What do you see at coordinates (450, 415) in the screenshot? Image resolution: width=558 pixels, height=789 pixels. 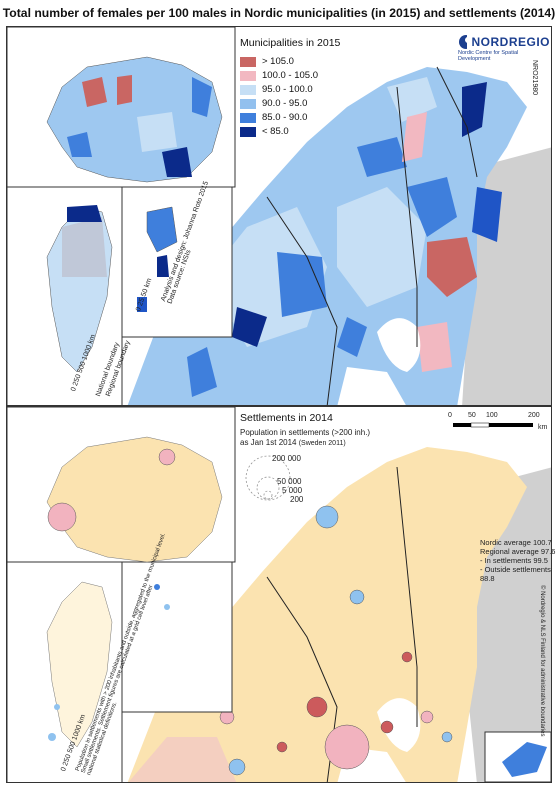 I see `scale-tick: 0` at bounding box center [450, 415].